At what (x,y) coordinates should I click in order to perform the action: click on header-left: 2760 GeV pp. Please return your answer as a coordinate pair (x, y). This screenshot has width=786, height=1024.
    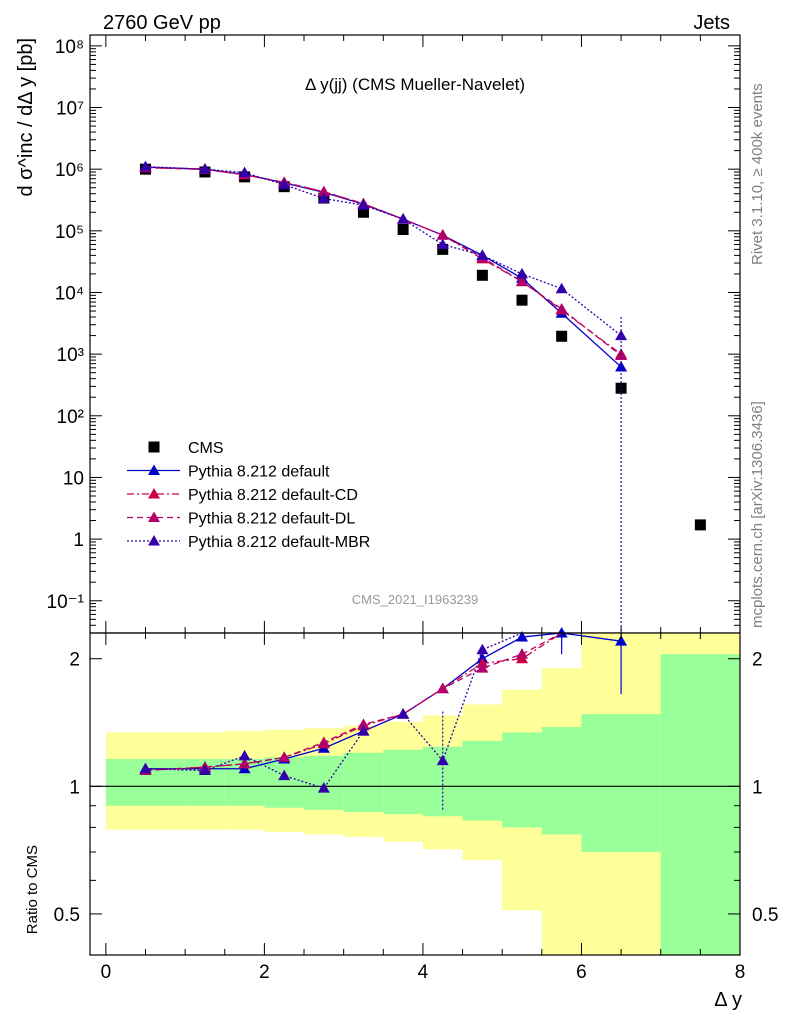
    Looking at the image, I should click on (162, 23).